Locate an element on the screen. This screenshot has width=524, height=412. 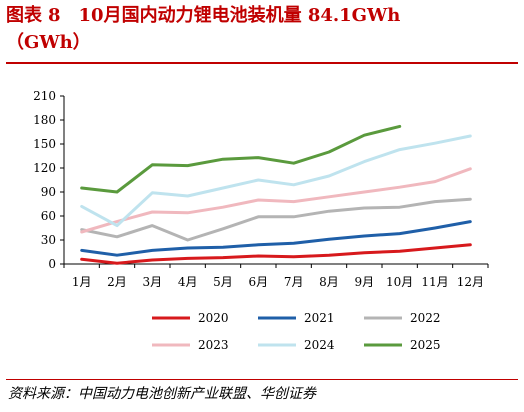
legend-label-2023: 2023 is located at coordinates (213, 345).